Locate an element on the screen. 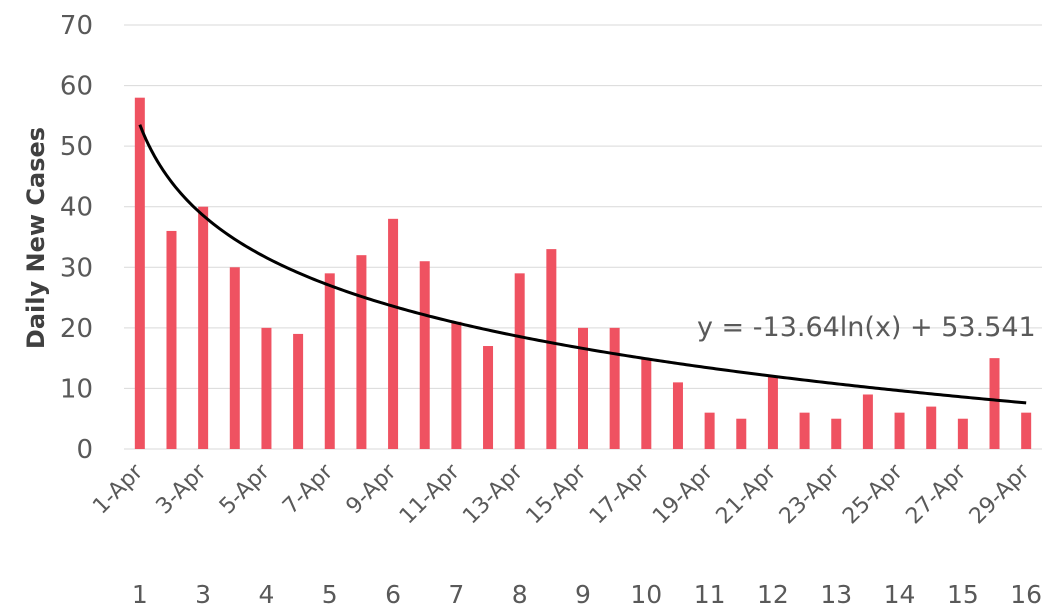 Image resolution: width=1045 pixels, height=613 pixels. x-number-label: 10 is located at coordinates (646, 594).